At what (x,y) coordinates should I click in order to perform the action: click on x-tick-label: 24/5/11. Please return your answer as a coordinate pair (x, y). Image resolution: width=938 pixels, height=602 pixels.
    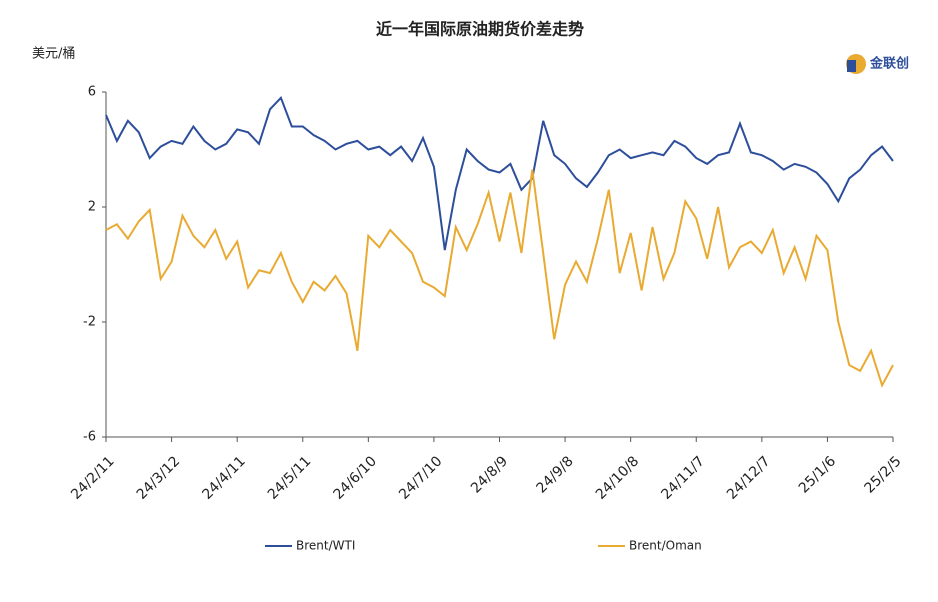
    Looking at the image, I should click on (289, 477).